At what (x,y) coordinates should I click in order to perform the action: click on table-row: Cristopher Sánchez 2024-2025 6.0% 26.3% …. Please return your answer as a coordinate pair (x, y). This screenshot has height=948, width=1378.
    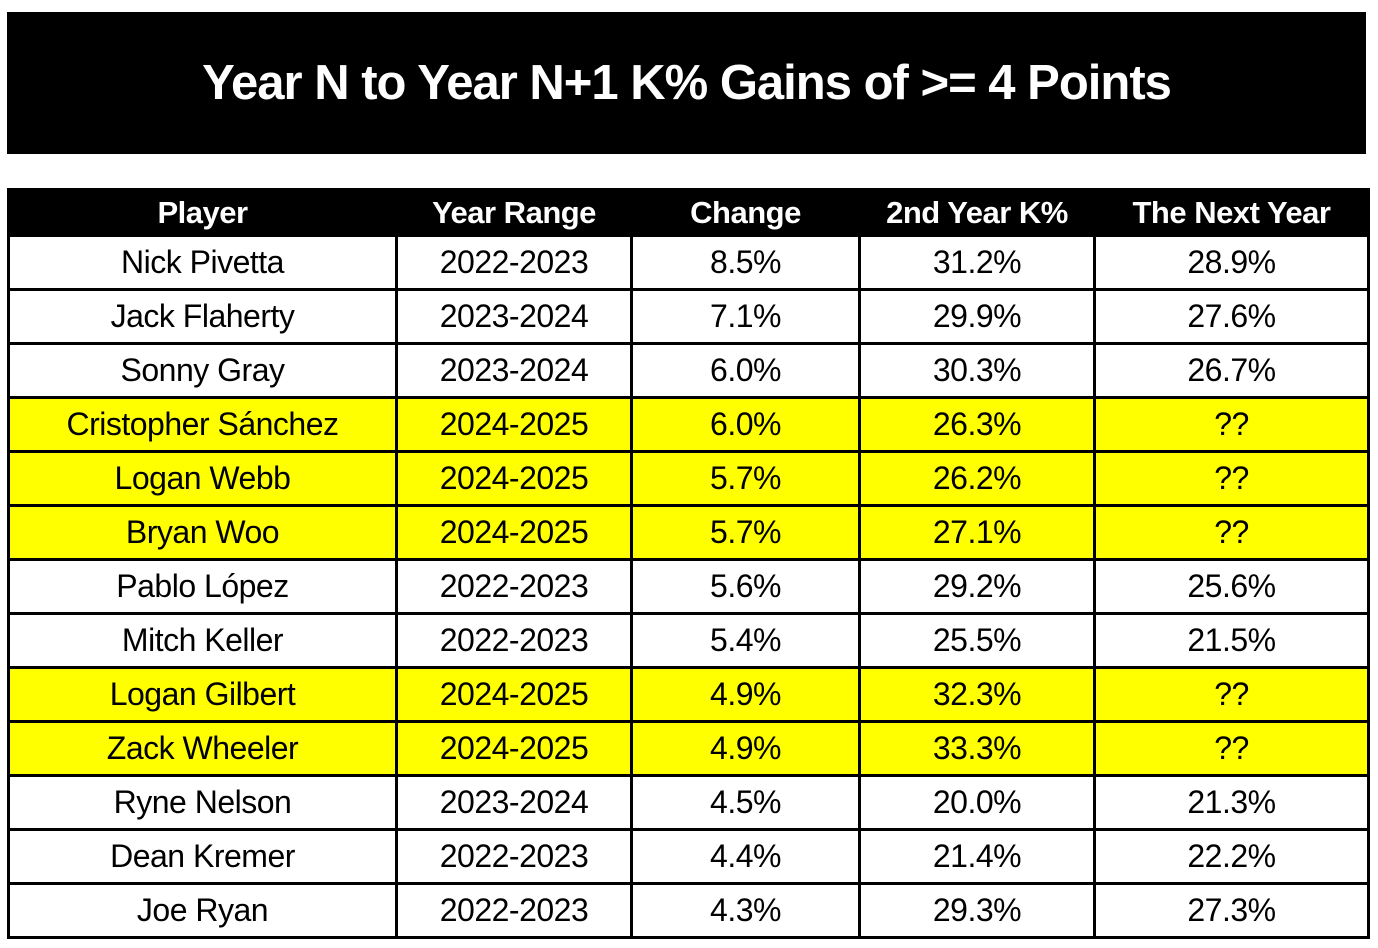
    Looking at the image, I should click on (688, 424).